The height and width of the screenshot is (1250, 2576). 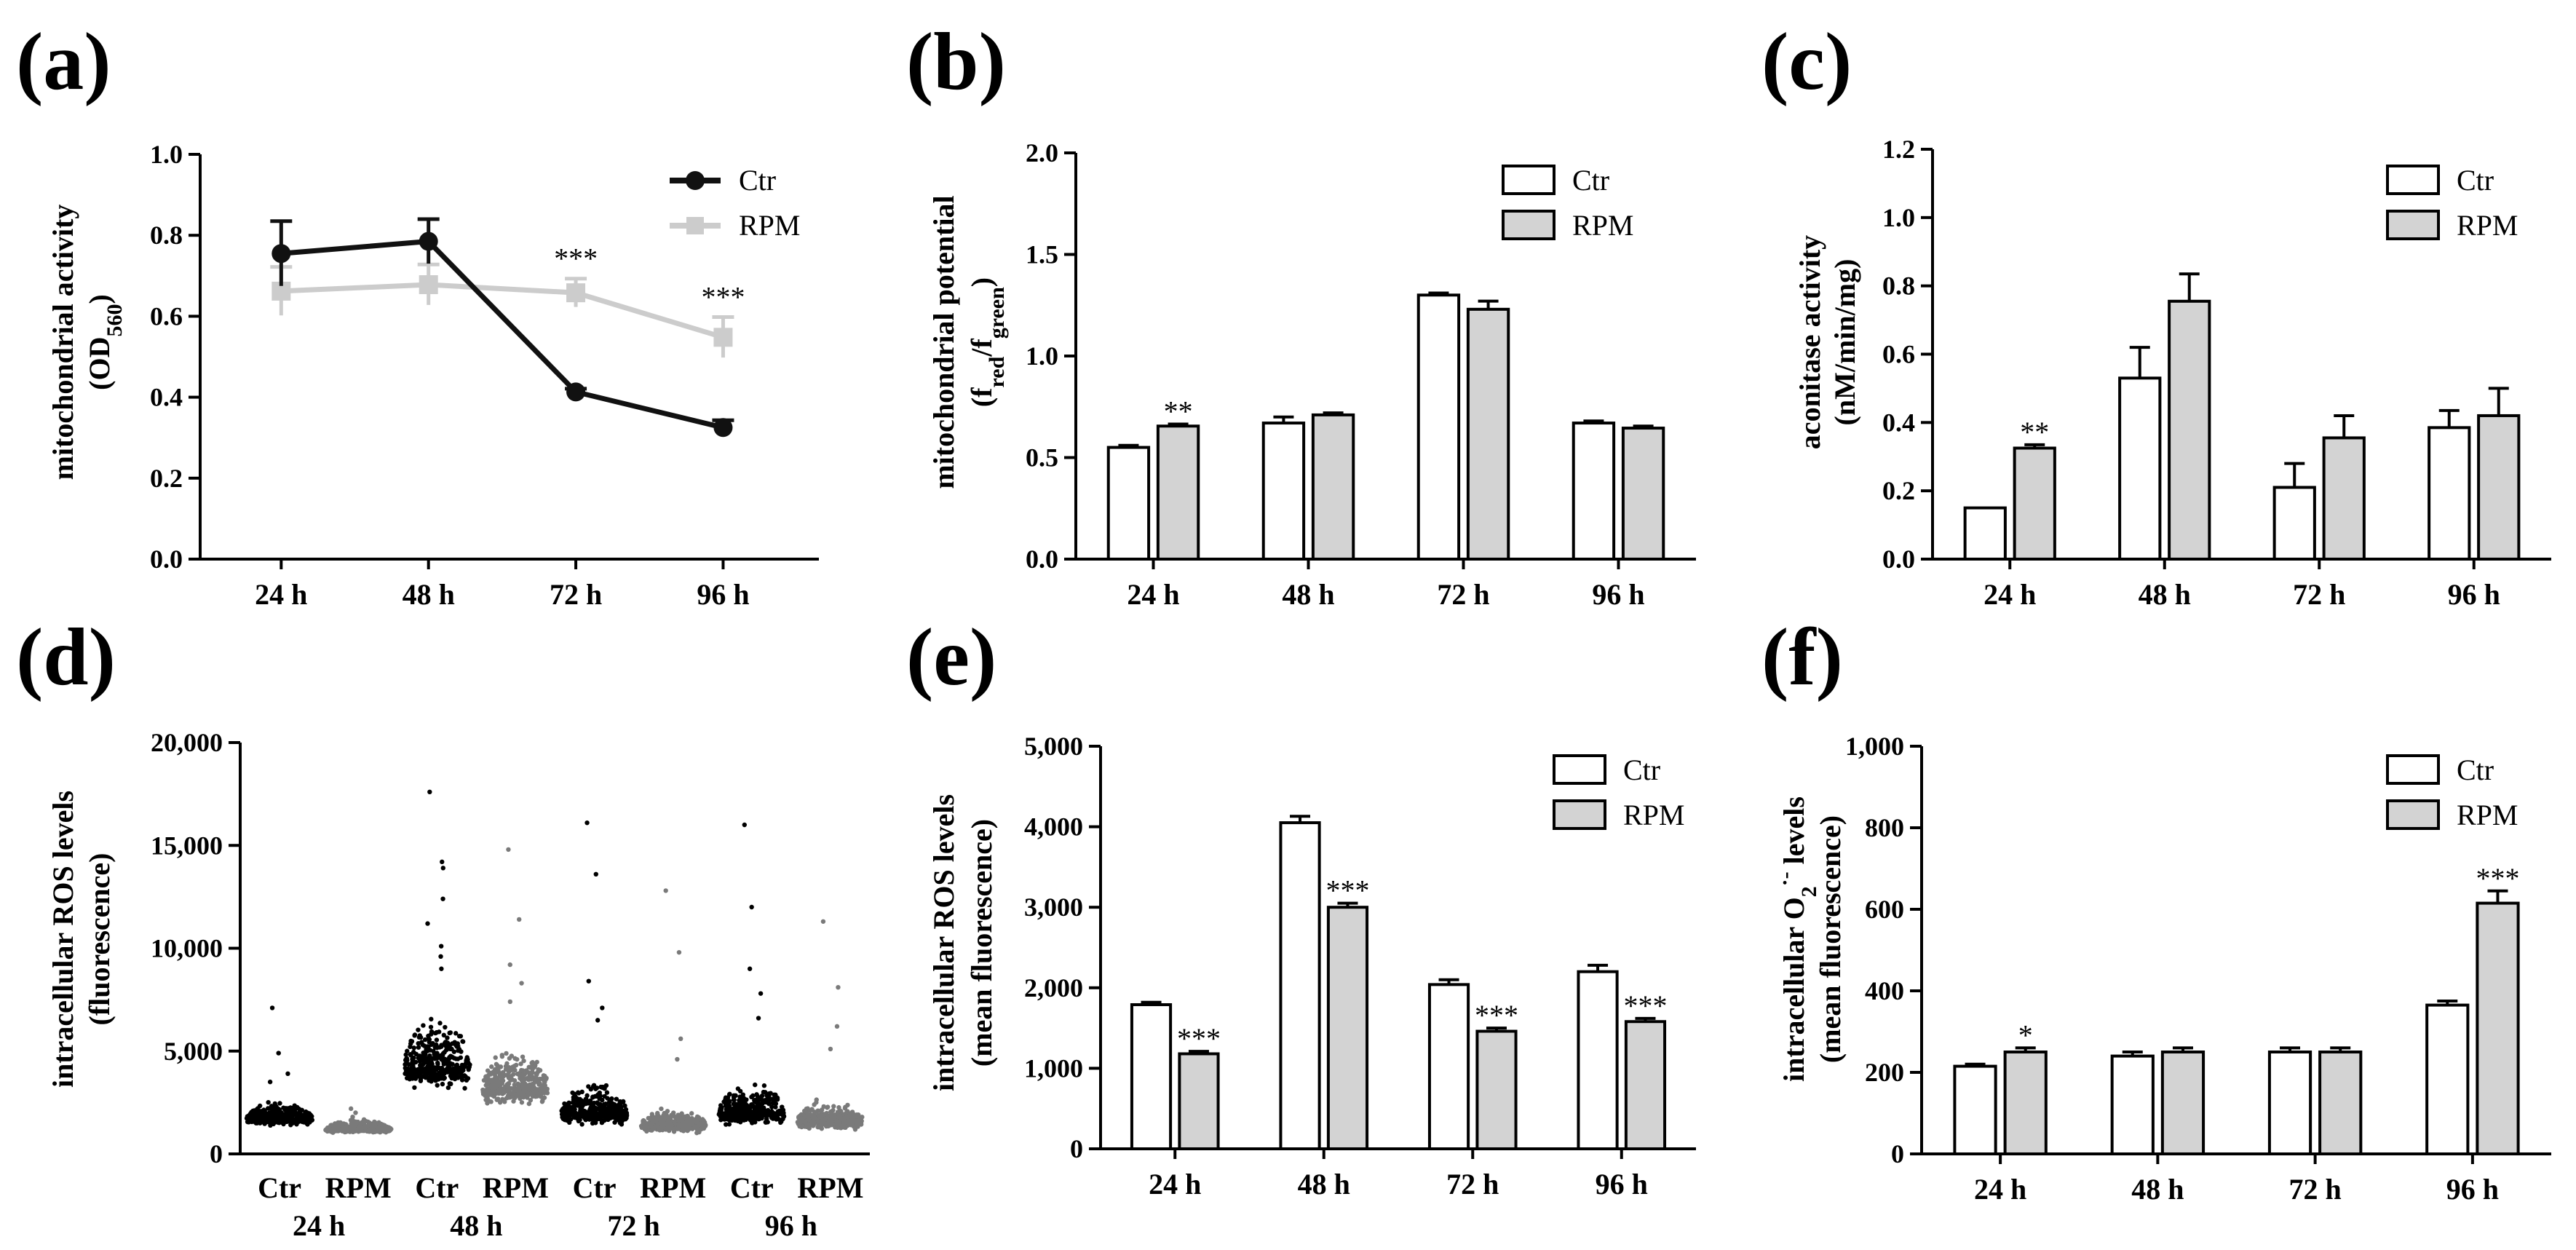 What do you see at coordinates (981, 282) in the screenshot?
I see `panel-b-ylabel-close: )` at bounding box center [981, 282].